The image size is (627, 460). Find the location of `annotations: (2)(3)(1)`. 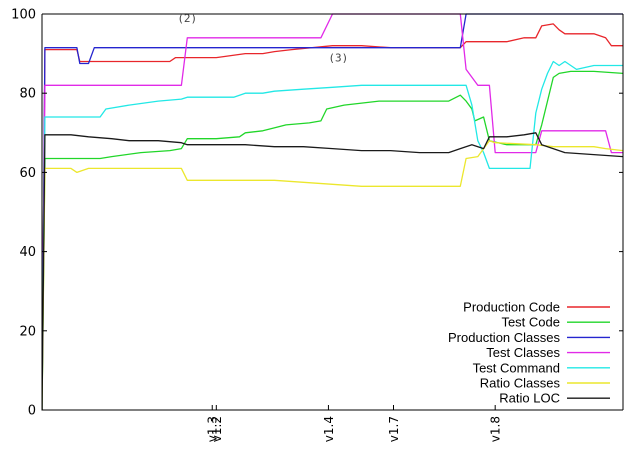

annotations: (2)(3)(1) is located at coordinates (262, 38).